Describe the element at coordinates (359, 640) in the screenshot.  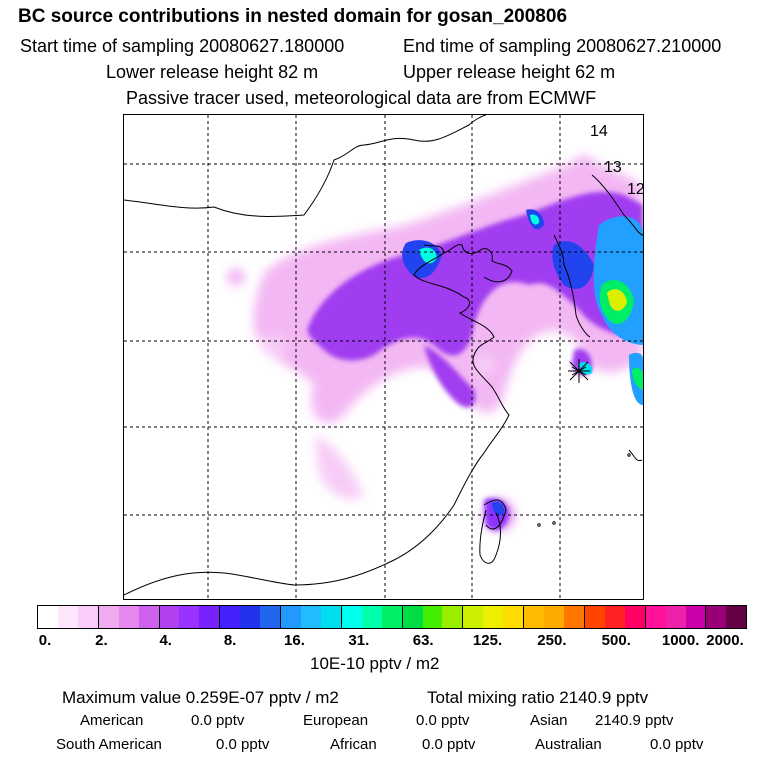
I see `color-scale-tick-label: 31.` at that location.